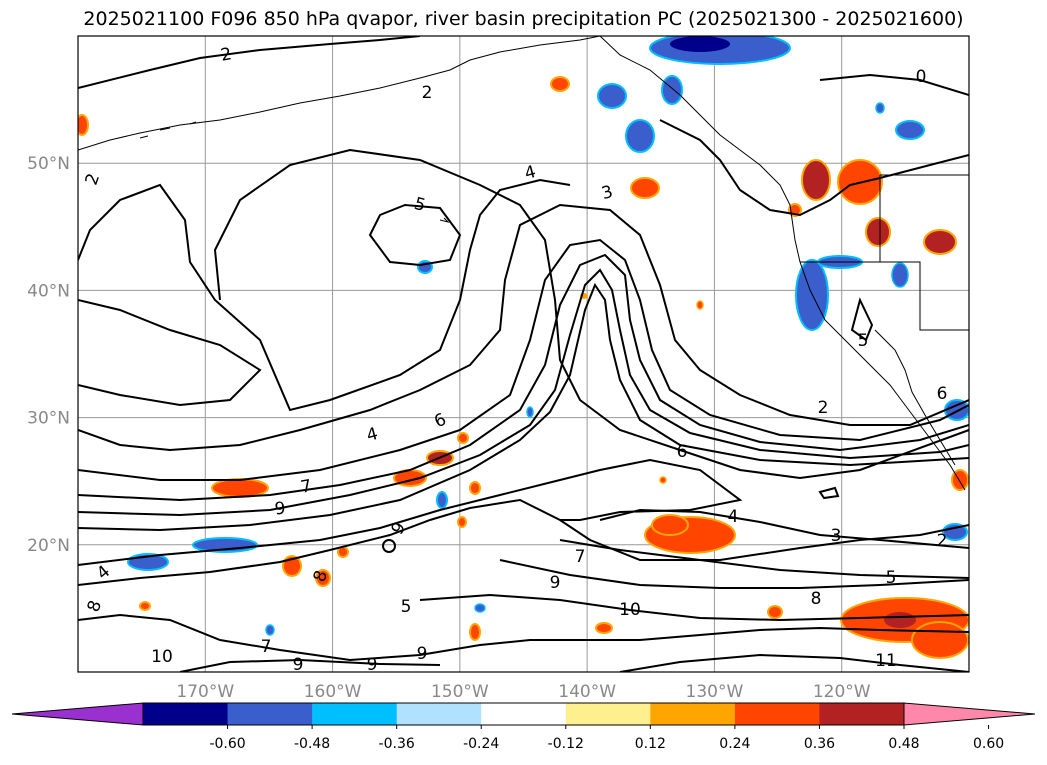  I want to click on colorbar-tick-label: 0.36, so click(819, 744).